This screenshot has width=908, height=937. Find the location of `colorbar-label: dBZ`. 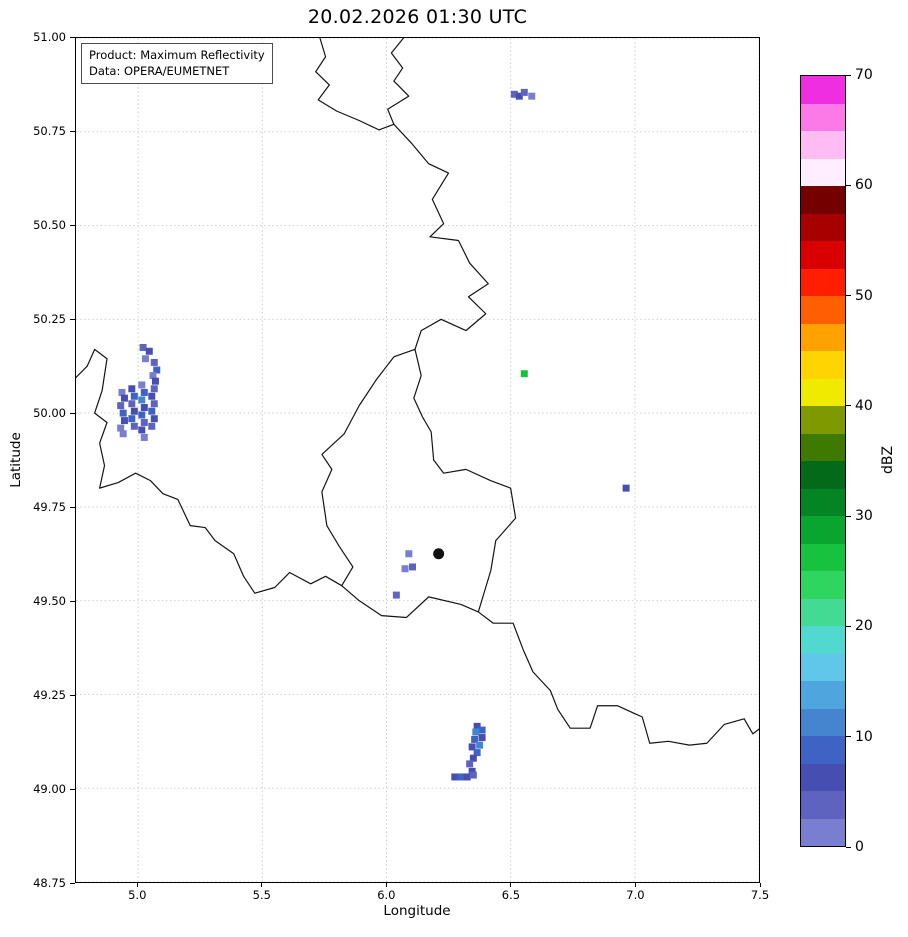

colorbar-label: dBZ is located at coordinates (888, 460).